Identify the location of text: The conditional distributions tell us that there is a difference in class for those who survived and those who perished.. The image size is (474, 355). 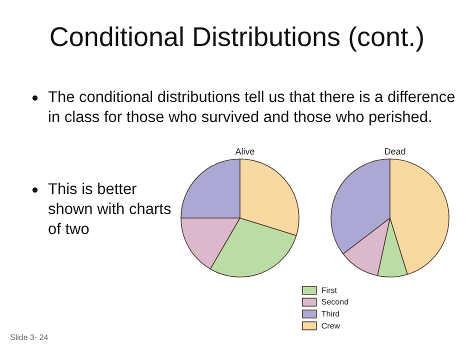
(252, 108).